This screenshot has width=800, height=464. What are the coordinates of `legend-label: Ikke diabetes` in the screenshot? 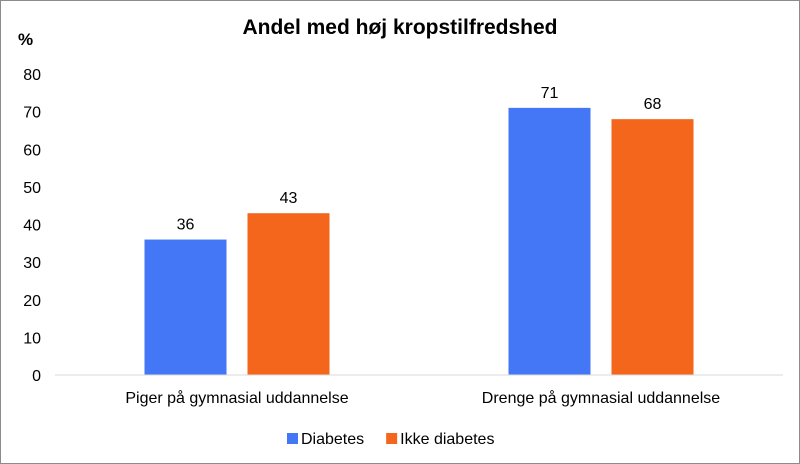 It's located at (447, 439).